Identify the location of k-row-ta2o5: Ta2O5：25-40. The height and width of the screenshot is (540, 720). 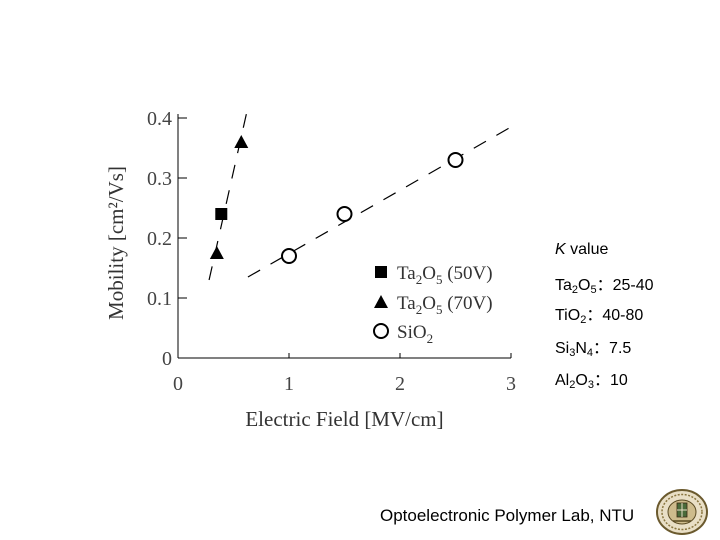
(604, 286).